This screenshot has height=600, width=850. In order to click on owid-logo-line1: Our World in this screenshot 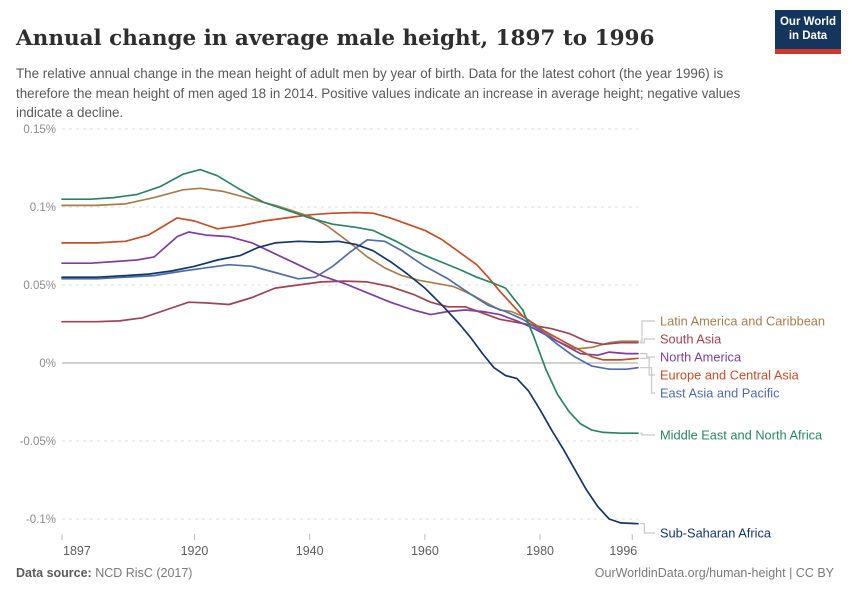, I will do `click(807, 22)`.